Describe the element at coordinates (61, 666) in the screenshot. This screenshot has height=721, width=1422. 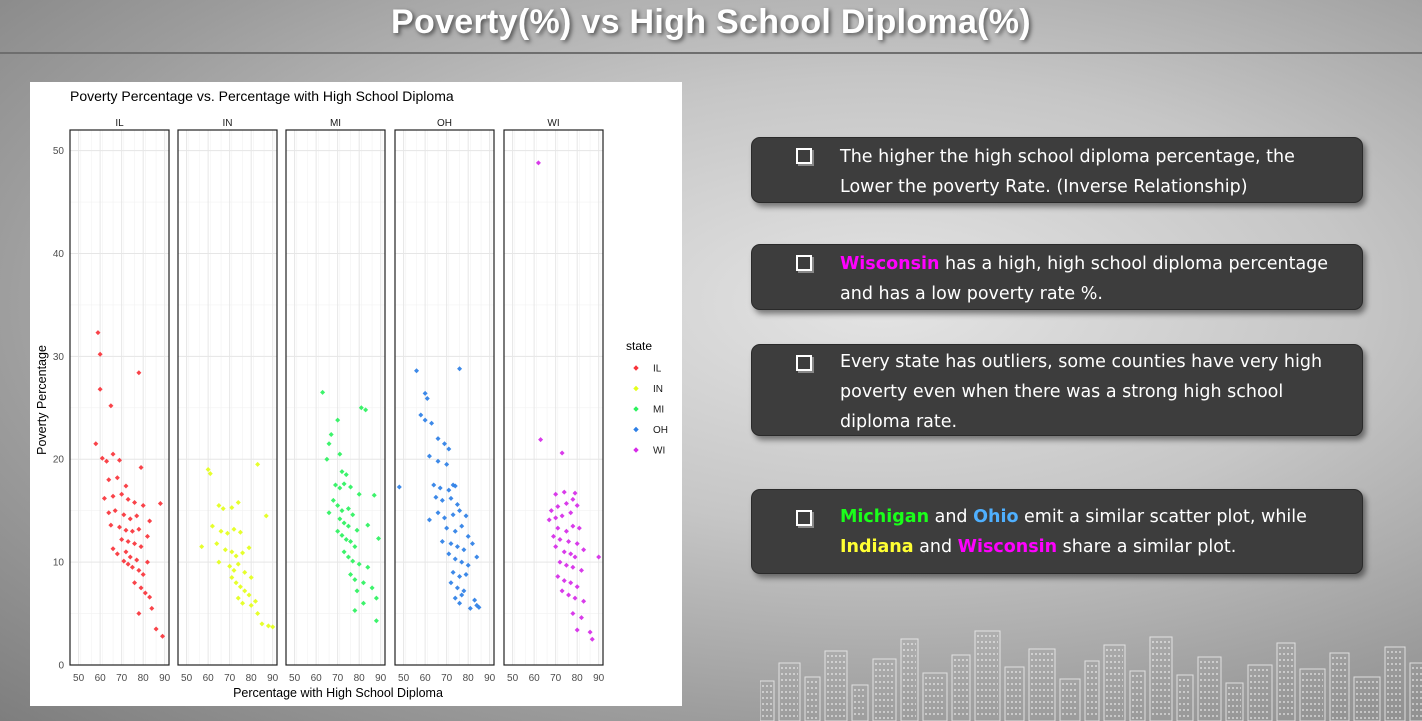
I see `y-tick-label: 0` at that location.